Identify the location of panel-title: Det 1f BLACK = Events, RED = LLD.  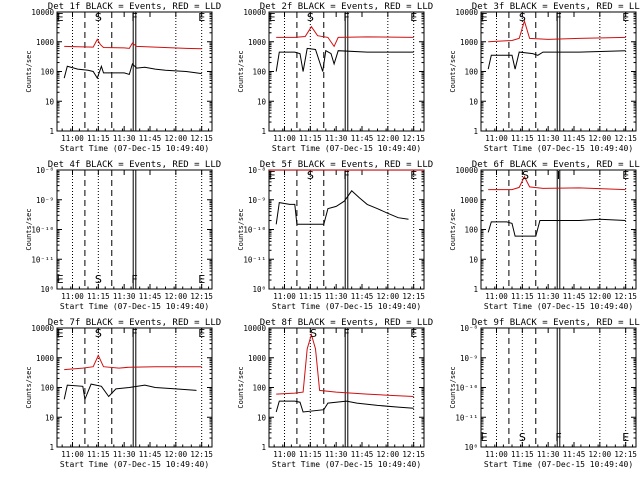
(134, 7).